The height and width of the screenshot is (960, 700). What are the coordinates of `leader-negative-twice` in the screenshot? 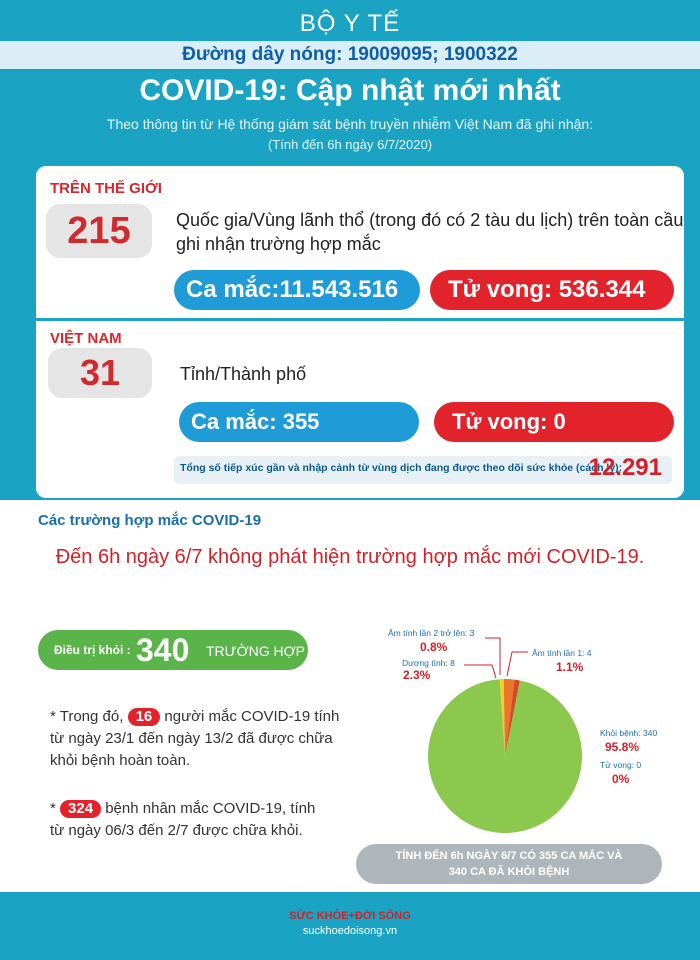 It's located at (493, 656).